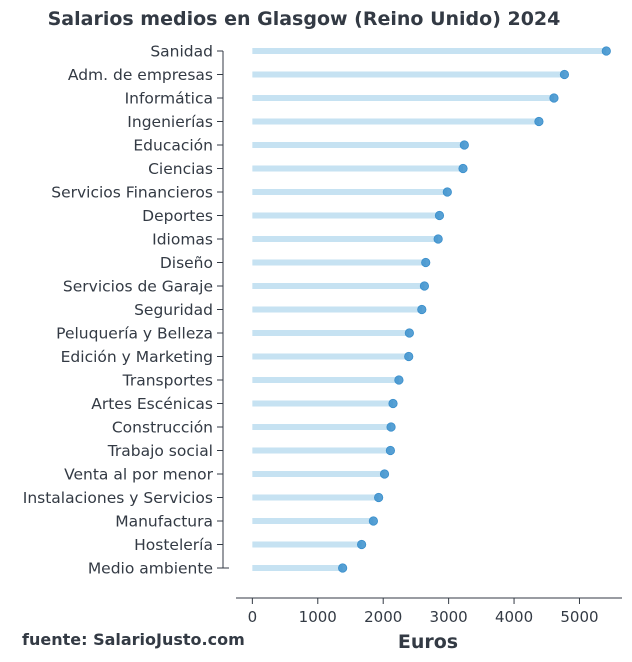  What do you see at coordinates (399, 380) in the screenshot?
I see `dot-transportes` at bounding box center [399, 380].